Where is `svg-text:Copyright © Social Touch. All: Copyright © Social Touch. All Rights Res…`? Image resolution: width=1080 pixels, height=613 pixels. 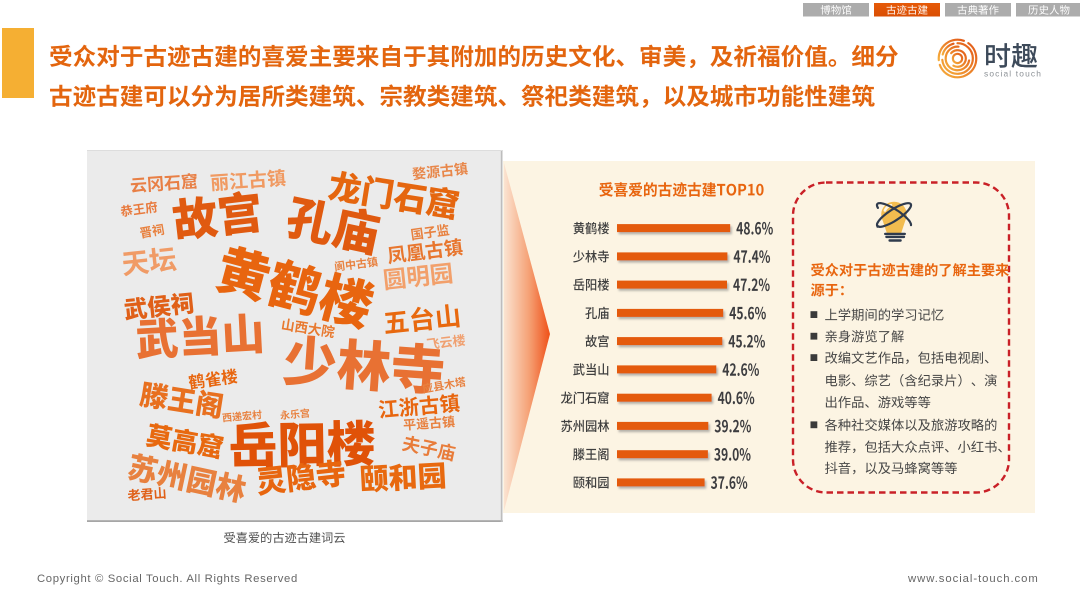
svg-text:Copyright © Social Touch. All: Copyright © Social Touch. All Rights Res… is located at coordinates (167, 579).